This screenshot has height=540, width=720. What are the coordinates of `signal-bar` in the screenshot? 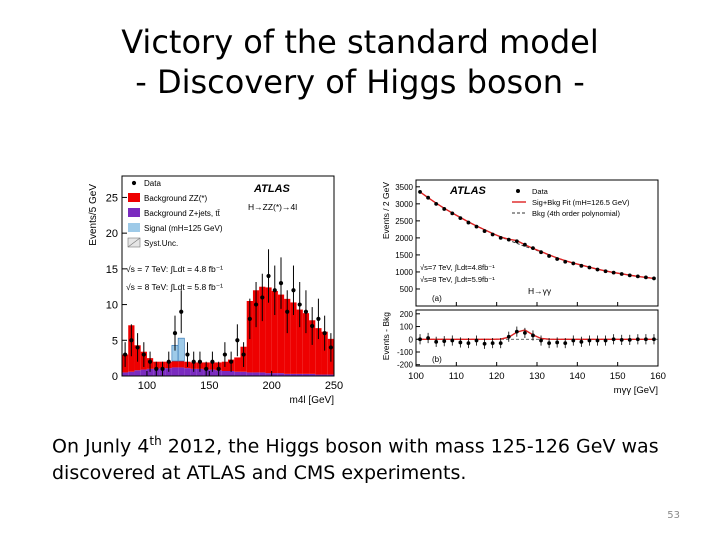 It's located at (181, 349).